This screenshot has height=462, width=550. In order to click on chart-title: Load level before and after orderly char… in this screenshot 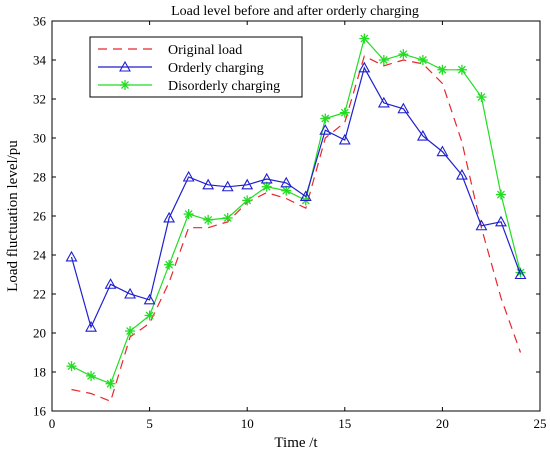, I will do `click(295, 11)`.